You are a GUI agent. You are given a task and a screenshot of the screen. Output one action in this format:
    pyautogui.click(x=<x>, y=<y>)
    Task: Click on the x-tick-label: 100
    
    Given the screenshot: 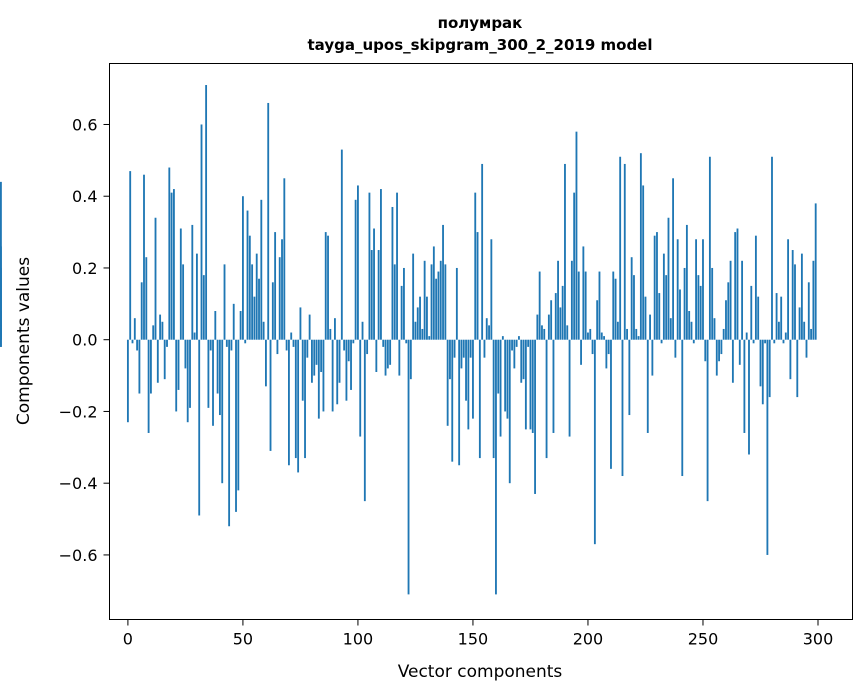 What is the action you would take?
    pyautogui.click(x=358, y=639)
    